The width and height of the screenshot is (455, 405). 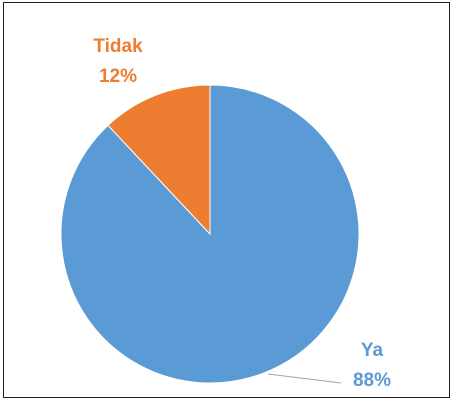 What do you see at coordinates (372, 350) in the screenshot?
I see `slice-label-ya-name: Ya` at bounding box center [372, 350].